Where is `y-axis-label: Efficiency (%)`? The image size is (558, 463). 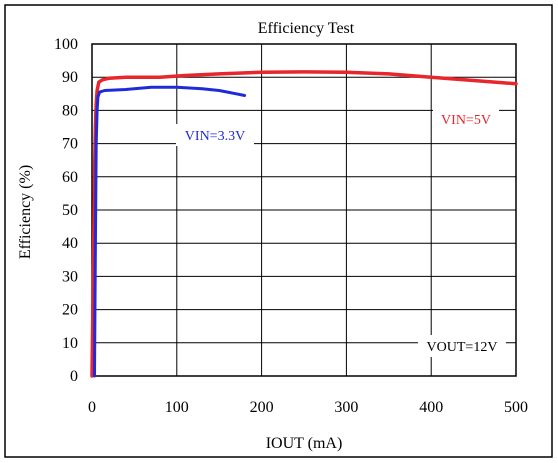
y-axis-label: Efficiency (%) is located at coordinates (25, 212).